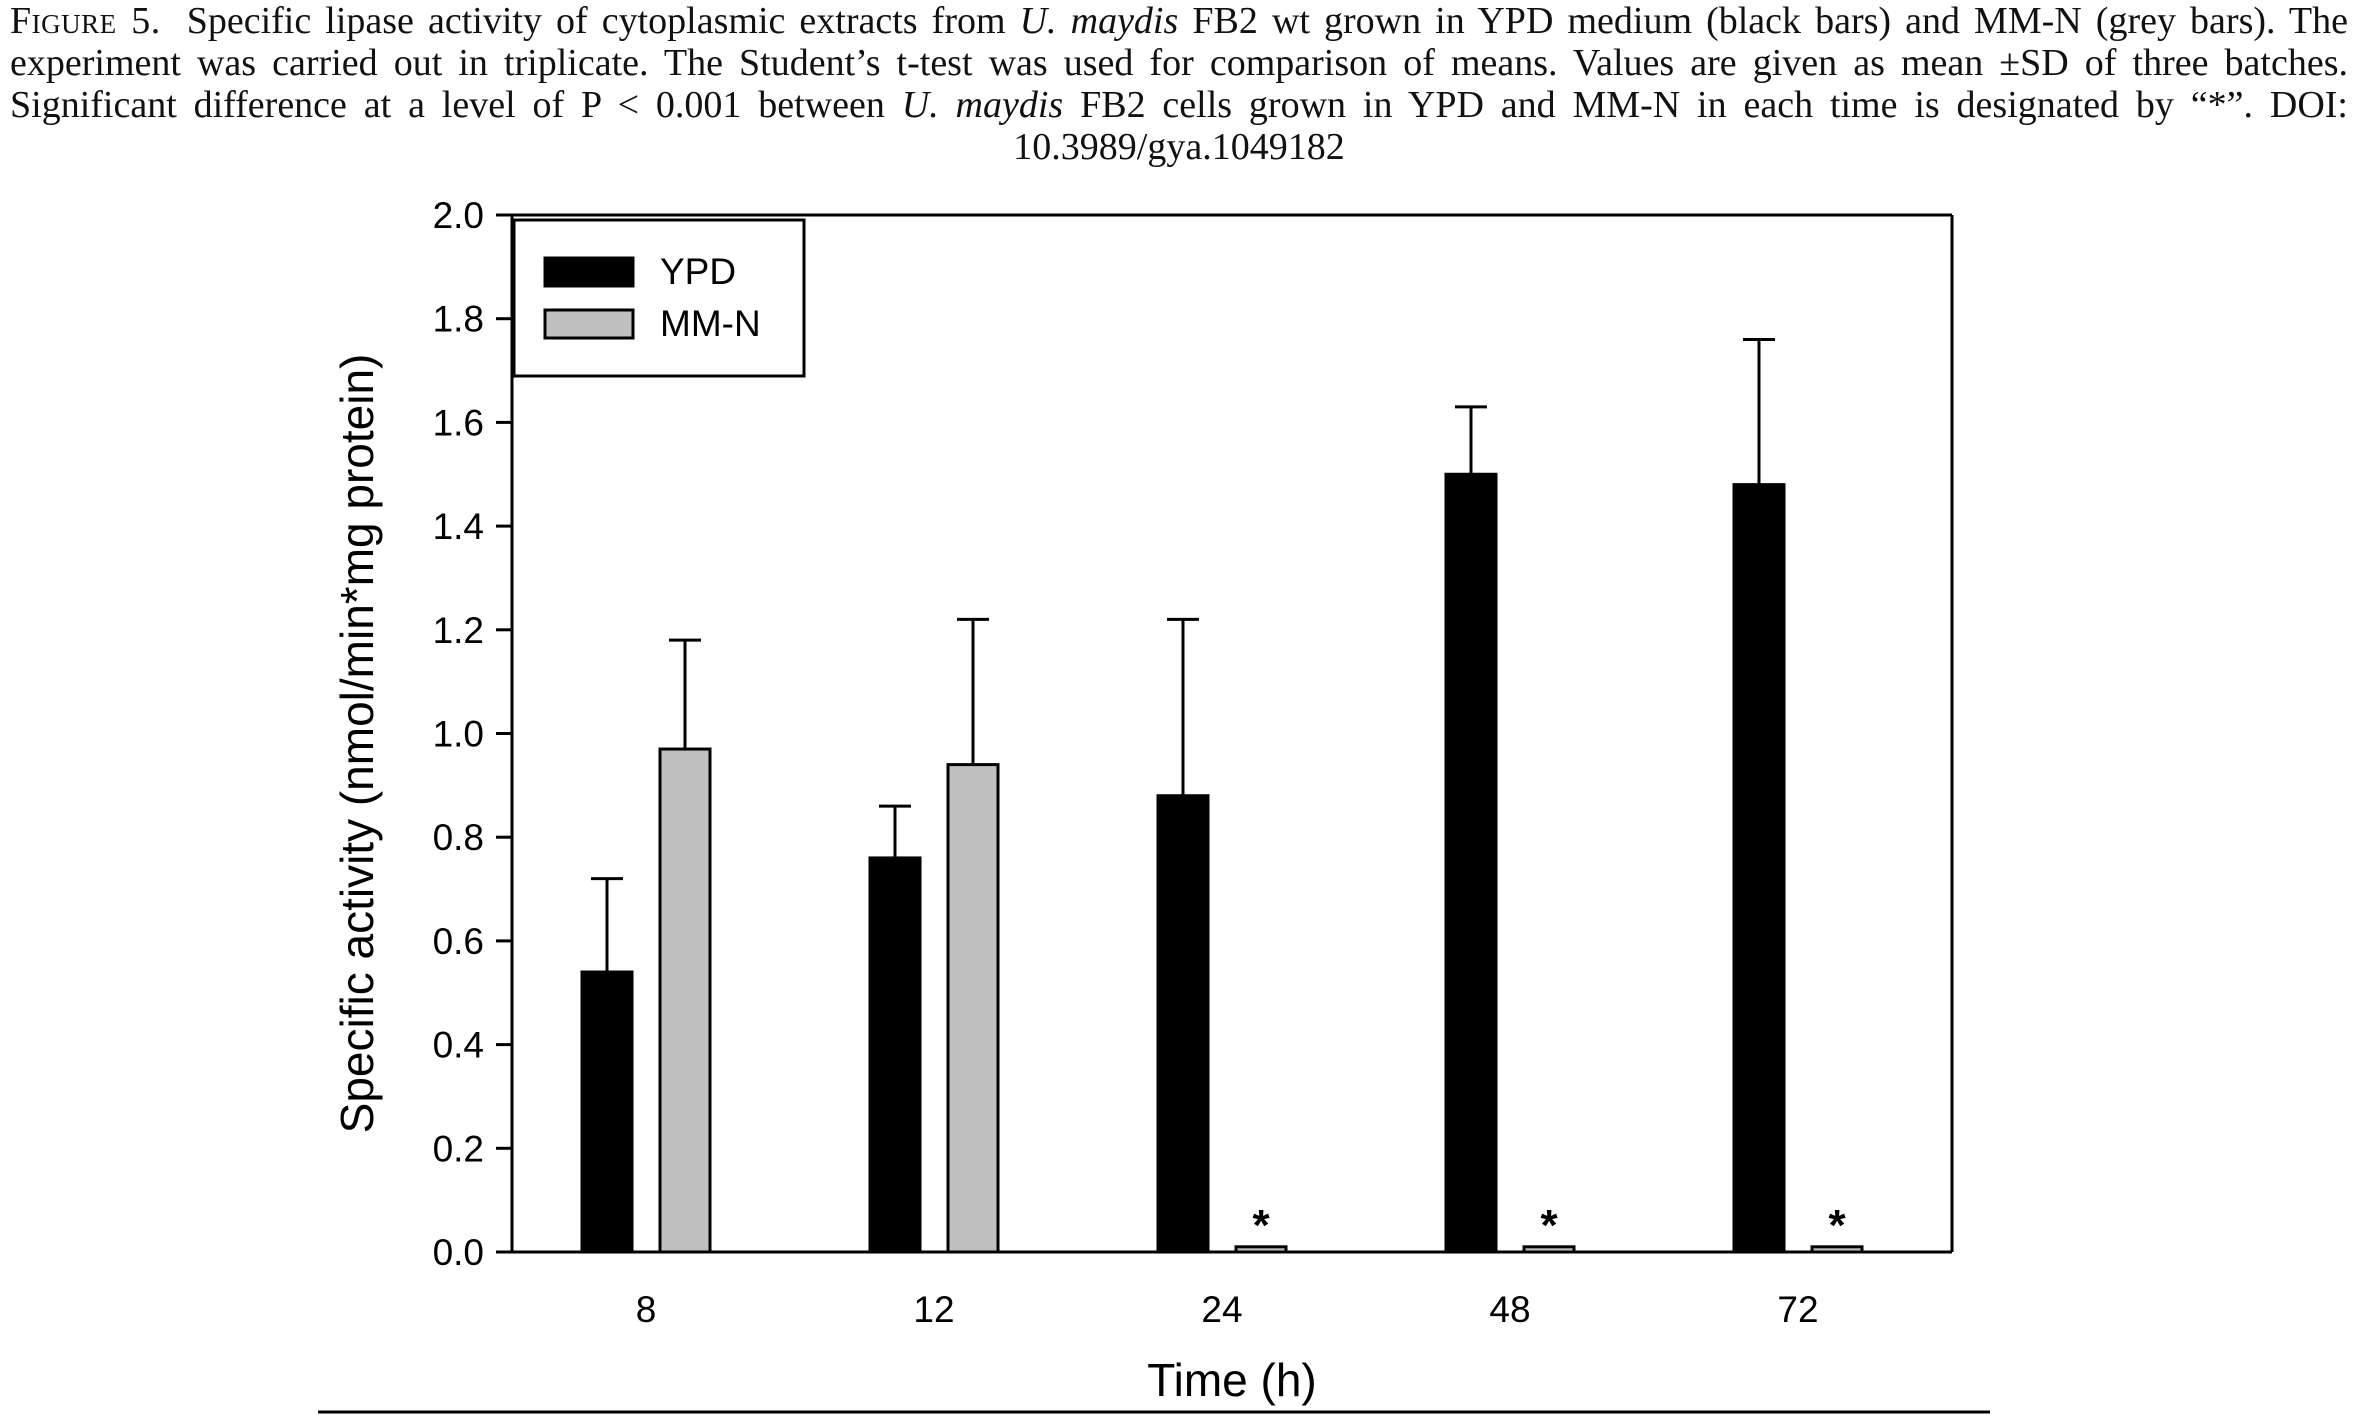 The width and height of the screenshot is (2358, 1415). I want to click on y-tick-label: 0.6, so click(458, 941).